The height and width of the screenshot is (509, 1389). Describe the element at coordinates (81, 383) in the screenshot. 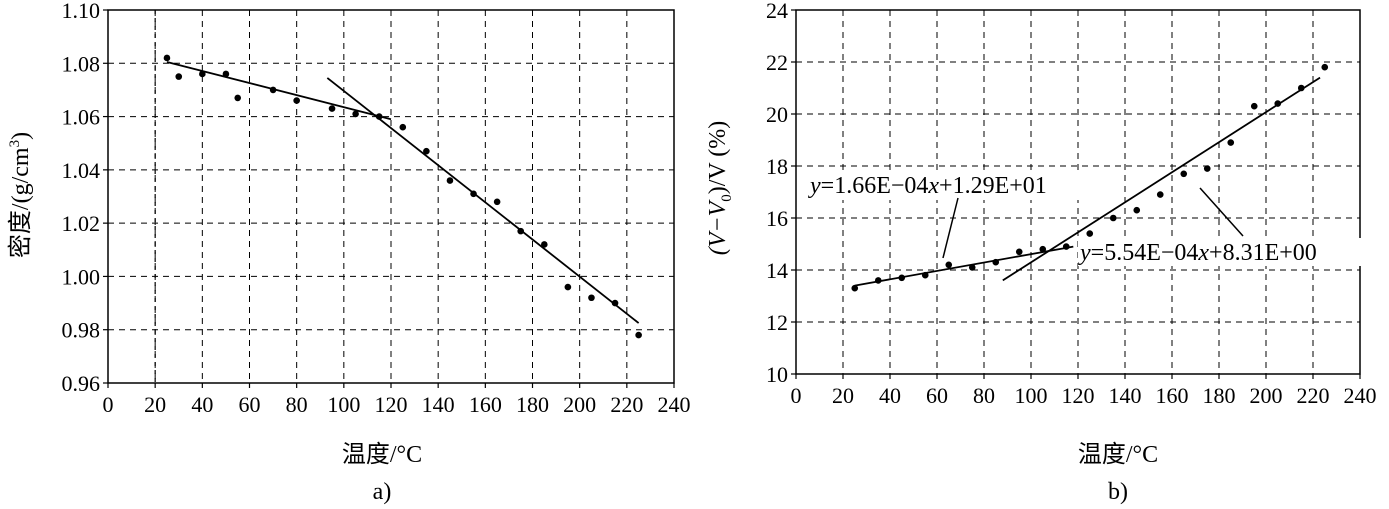

I see `chart-a-y-tick-label: 0.96` at that location.